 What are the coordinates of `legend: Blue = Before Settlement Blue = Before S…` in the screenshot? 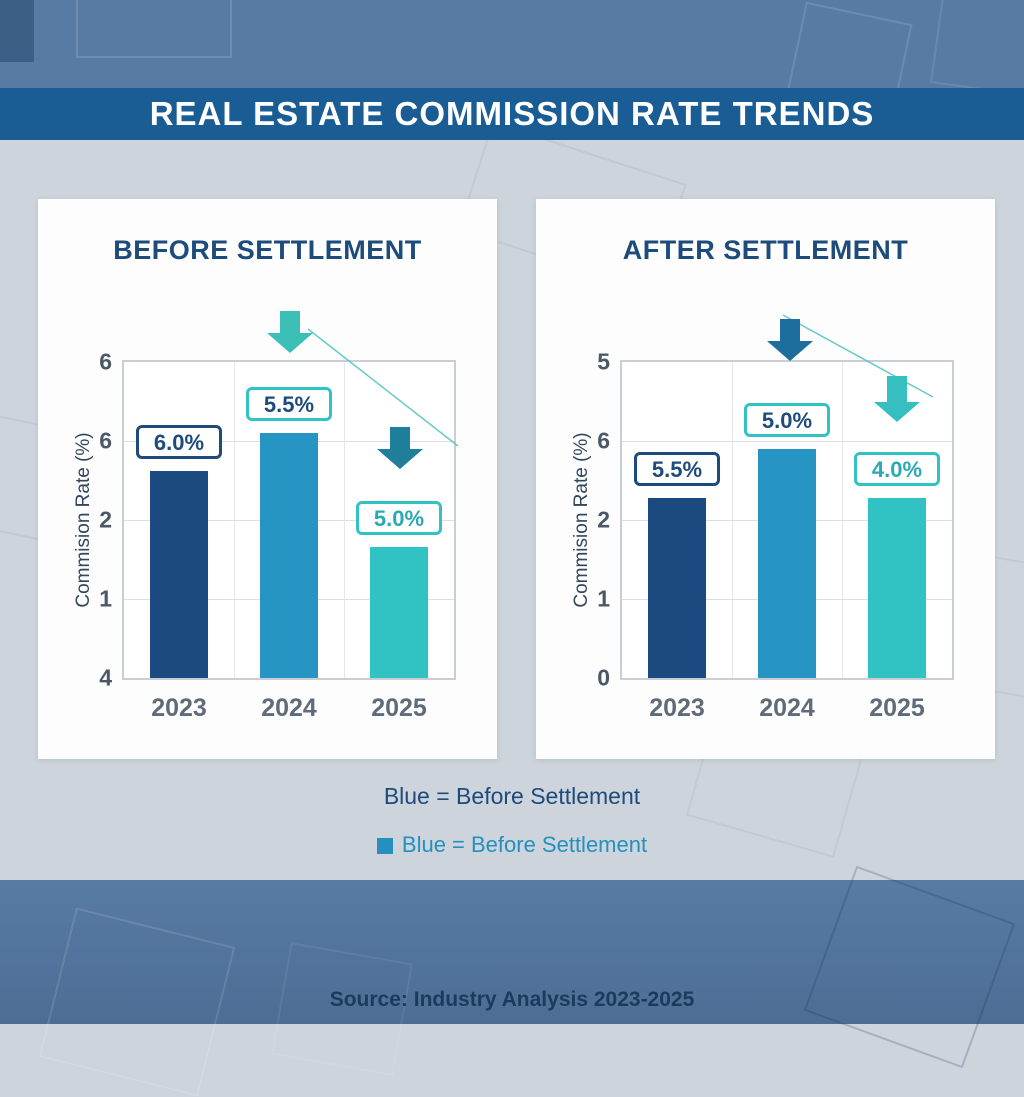 It's located at (512, 820).